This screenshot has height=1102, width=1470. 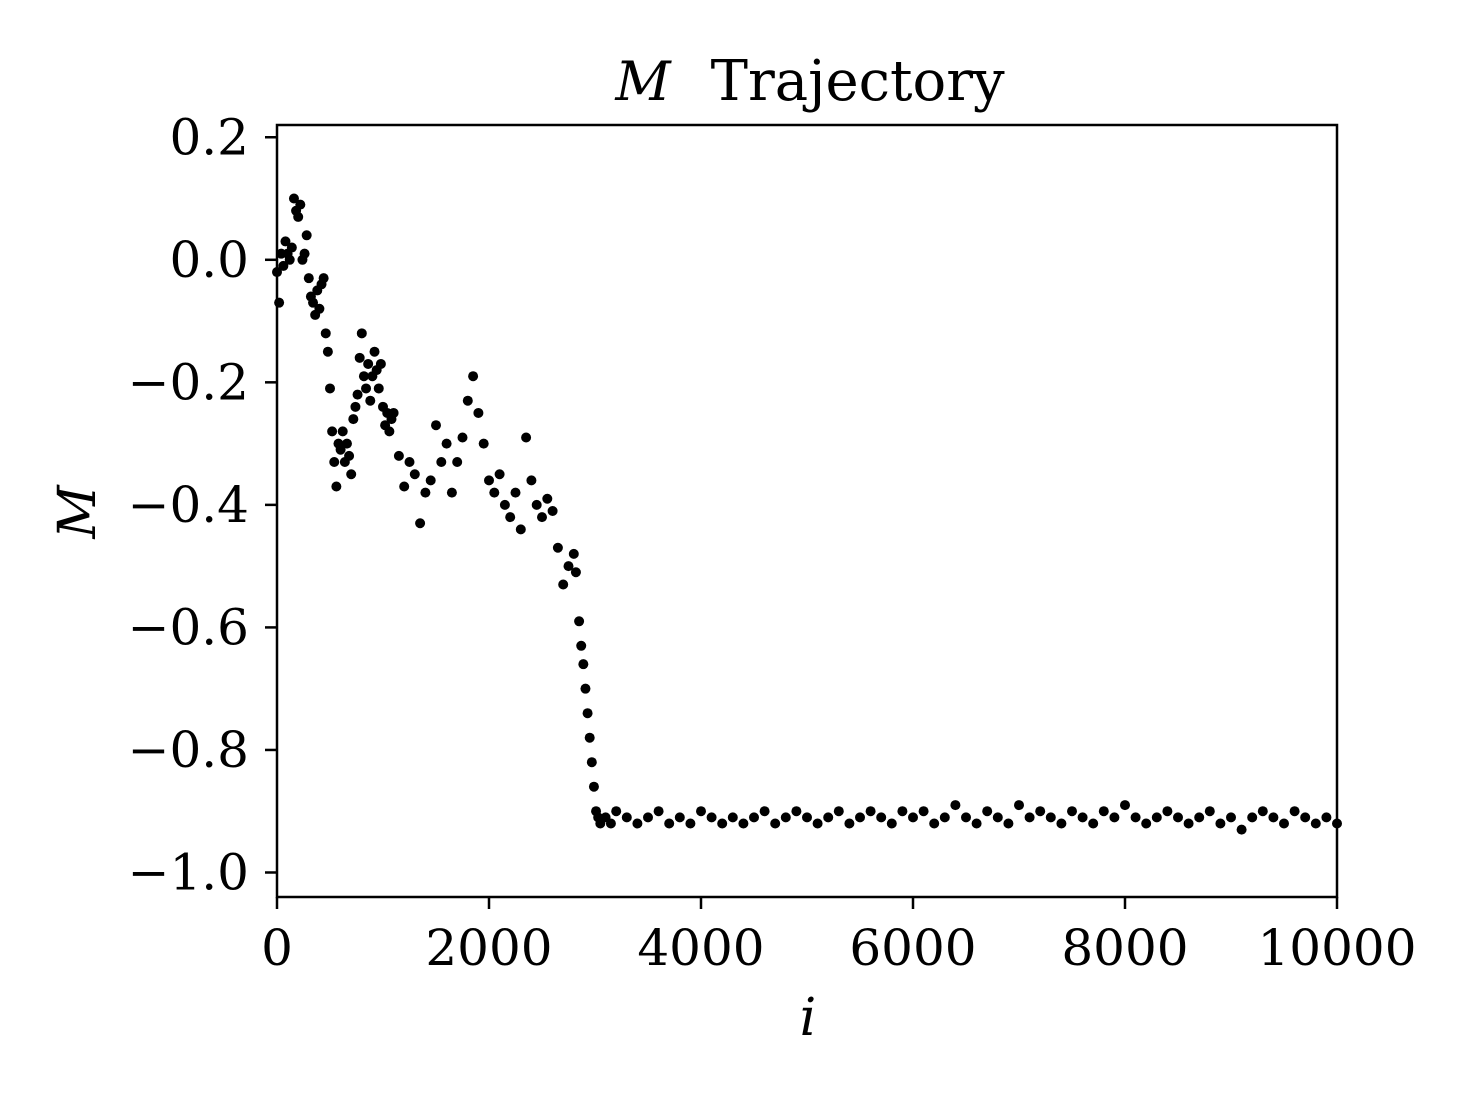 What do you see at coordinates (808, 1018) in the screenshot?
I see `x-axis-label: i` at bounding box center [808, 1018].